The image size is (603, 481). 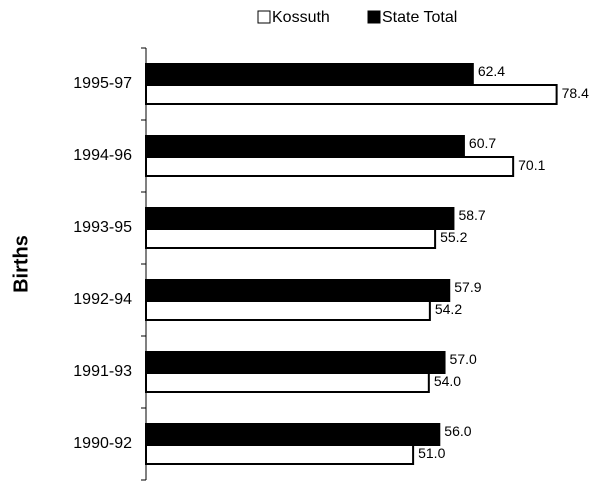 What do you see at coordinates (457, 431) in the screenshot?
I see `data-label: 56.0` at bounding box center [457, 431].